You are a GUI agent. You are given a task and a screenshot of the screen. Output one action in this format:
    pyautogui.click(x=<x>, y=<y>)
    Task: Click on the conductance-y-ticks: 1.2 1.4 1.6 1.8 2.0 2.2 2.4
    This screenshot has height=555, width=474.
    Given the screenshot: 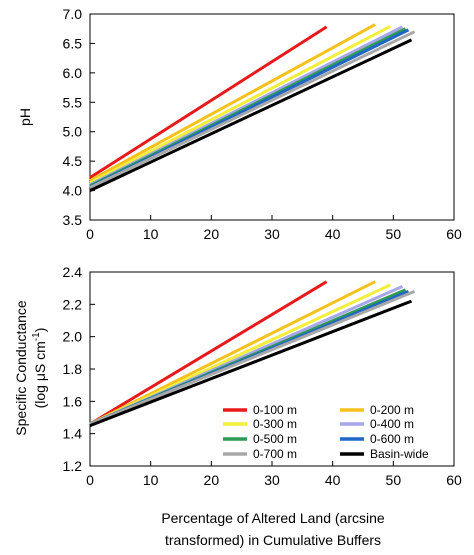 What is the action you would take?
    pyautogui.click(x=79, y=369)
    